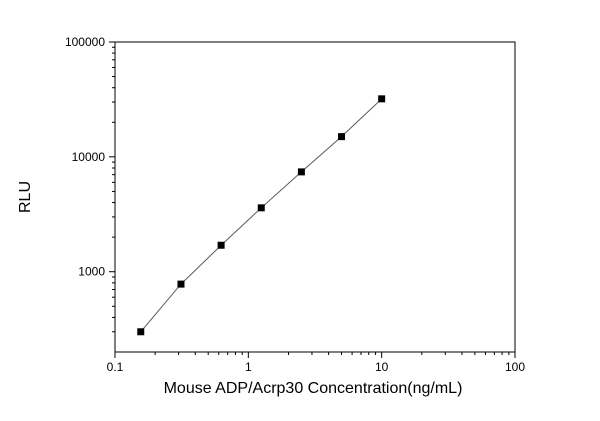 This screenshot has width=600, height=421. What do you see at coordinates (515, 367) in the screenshot?
I see `x-tick-label: 100` at bounding box center [515, 367].